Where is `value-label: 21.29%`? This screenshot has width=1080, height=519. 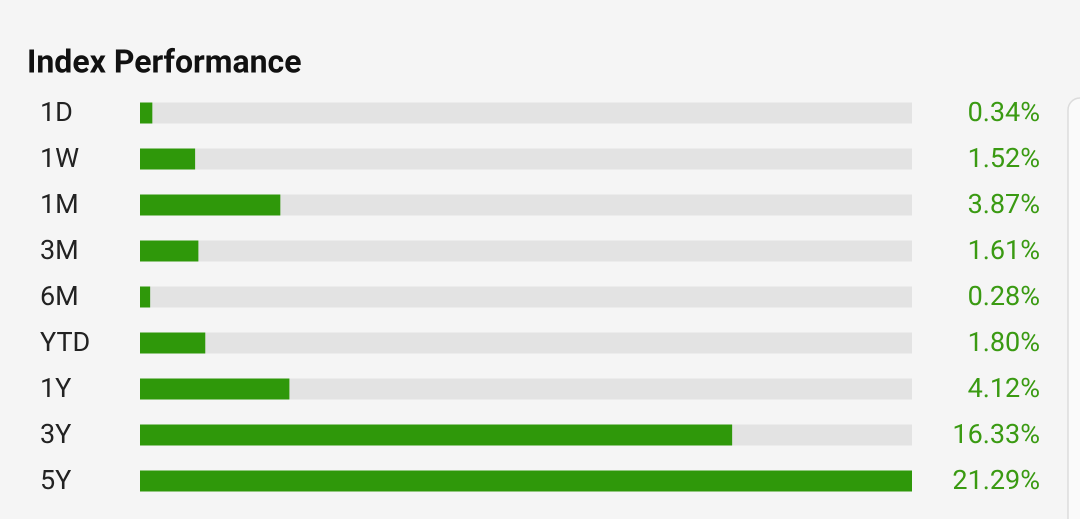
value-label: 21.29% is located at coordinates (996, 480).